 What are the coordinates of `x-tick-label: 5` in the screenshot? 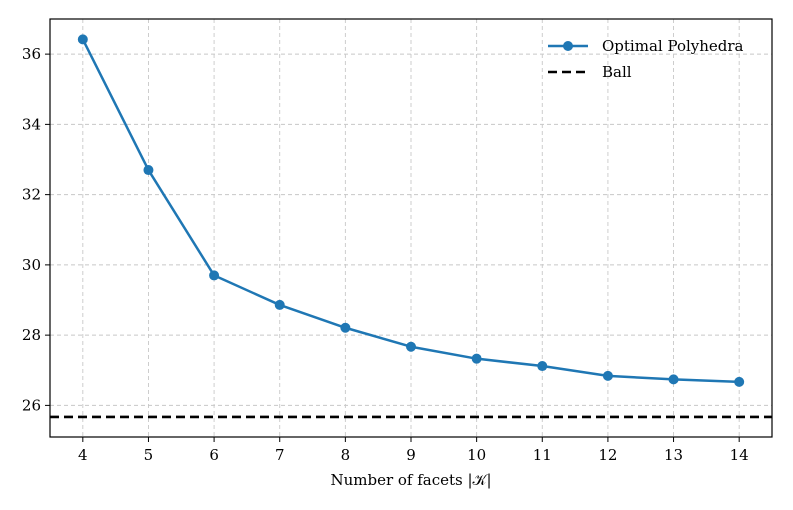 It's located at (149, 455).